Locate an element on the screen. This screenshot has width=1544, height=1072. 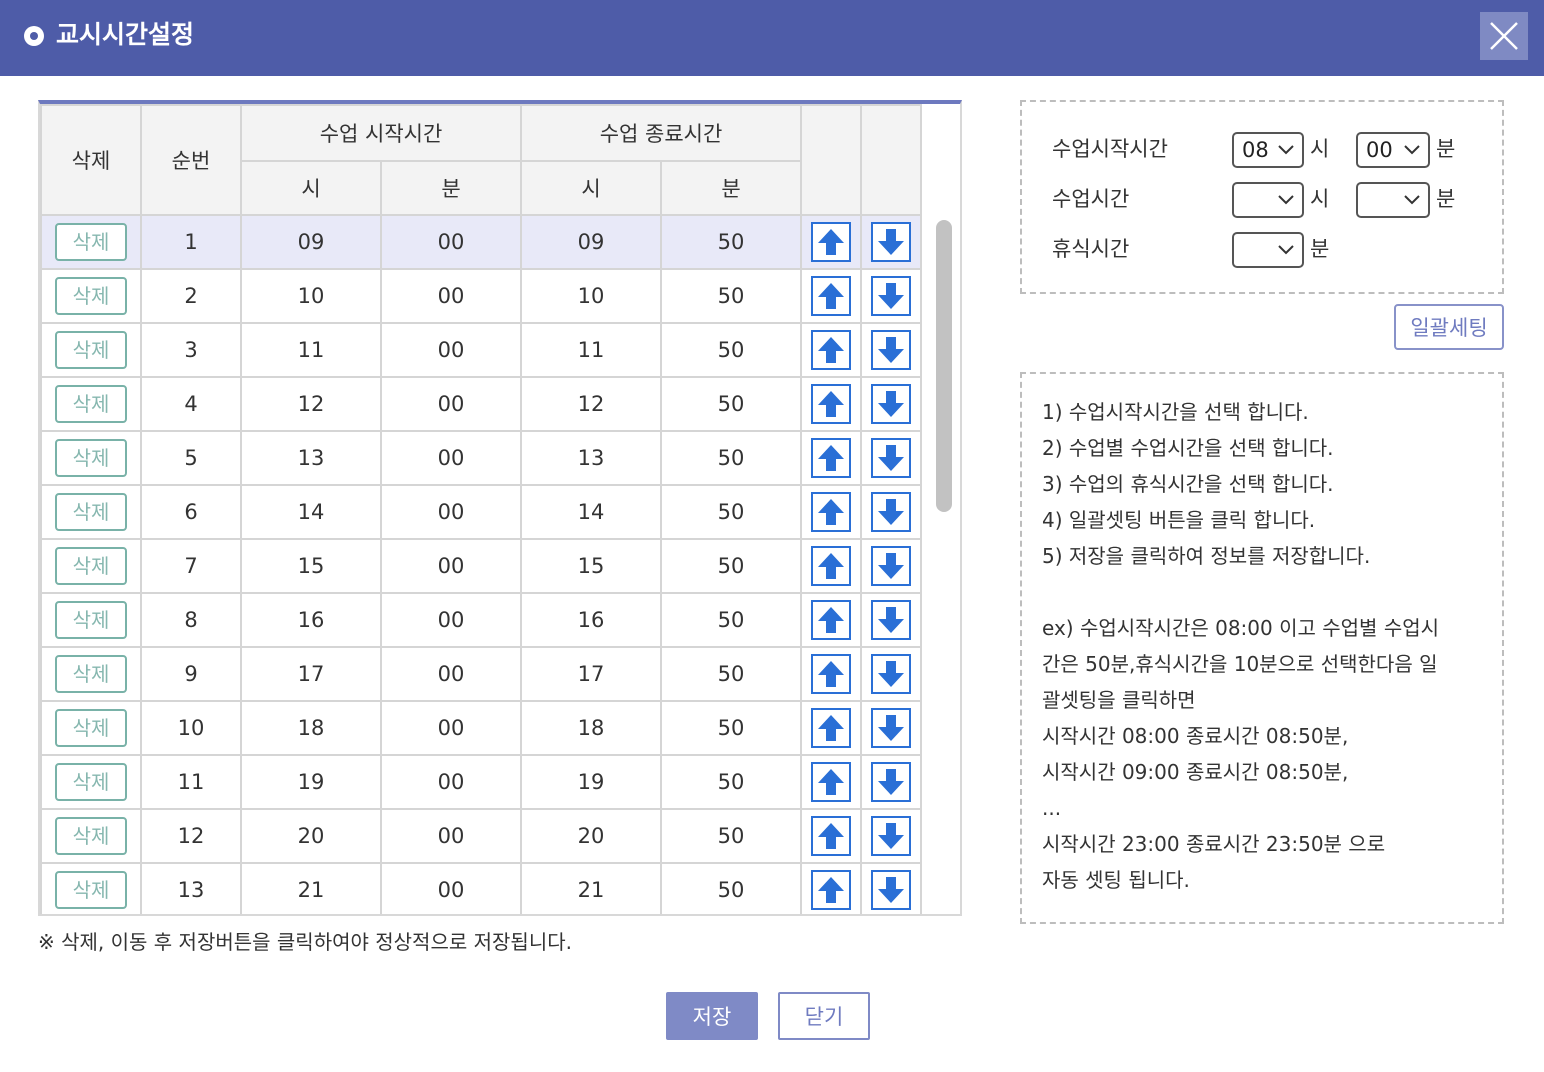
table-row: 삭제 2 10 00 10 50 is located at coordinates (481, 296).